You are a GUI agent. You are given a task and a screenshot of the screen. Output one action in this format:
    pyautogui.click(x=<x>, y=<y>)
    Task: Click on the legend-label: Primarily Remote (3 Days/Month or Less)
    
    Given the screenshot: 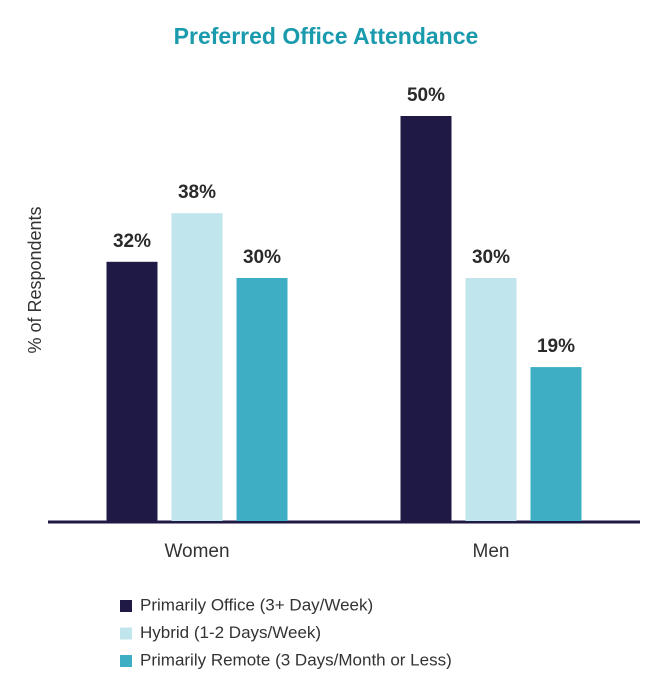 What is the action you would take?
    pyautogui.click(x=296, y=659)
    